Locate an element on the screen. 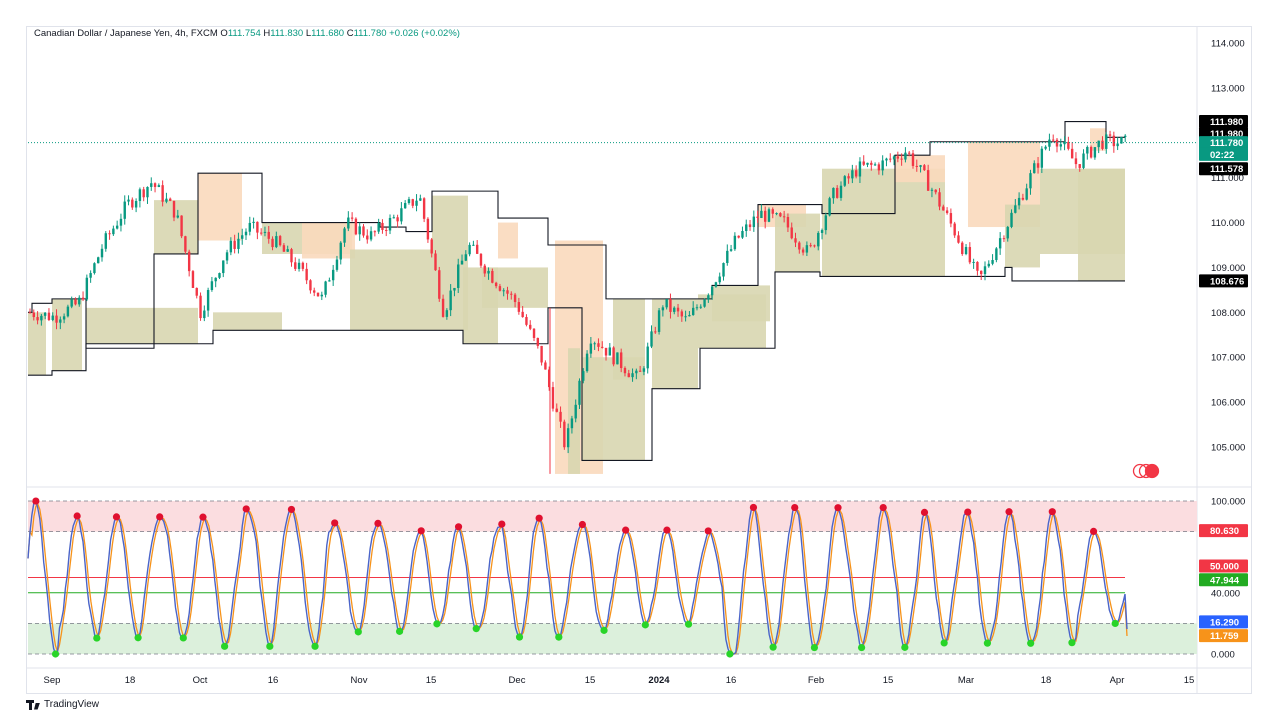 The width and height of the screenshot is (1280, 720). tradingview-logo: TradingView is located at coordinates (62, 704).